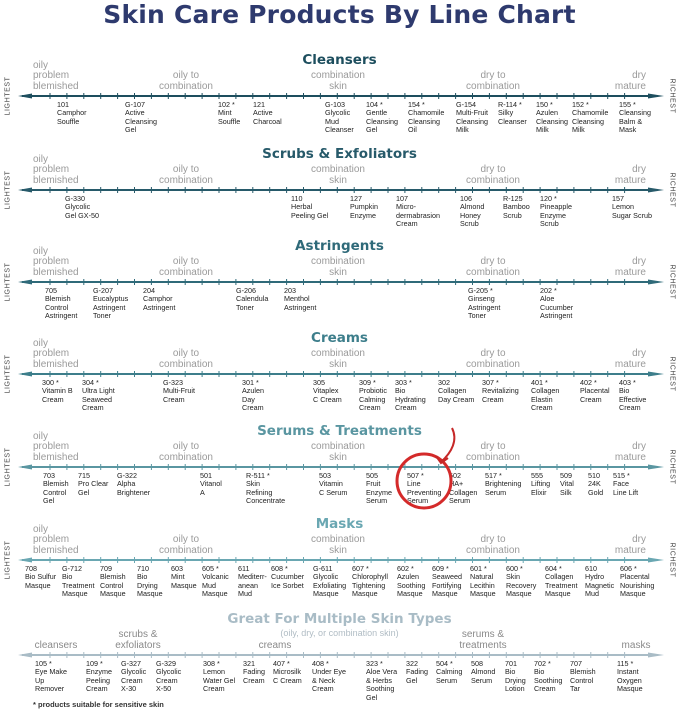 The width and height of the screenshot is (679, 727). Describe the element at coordinates (521, 585) in the screenshot. I see `product-name: Skin Recovery Masque` at that location.